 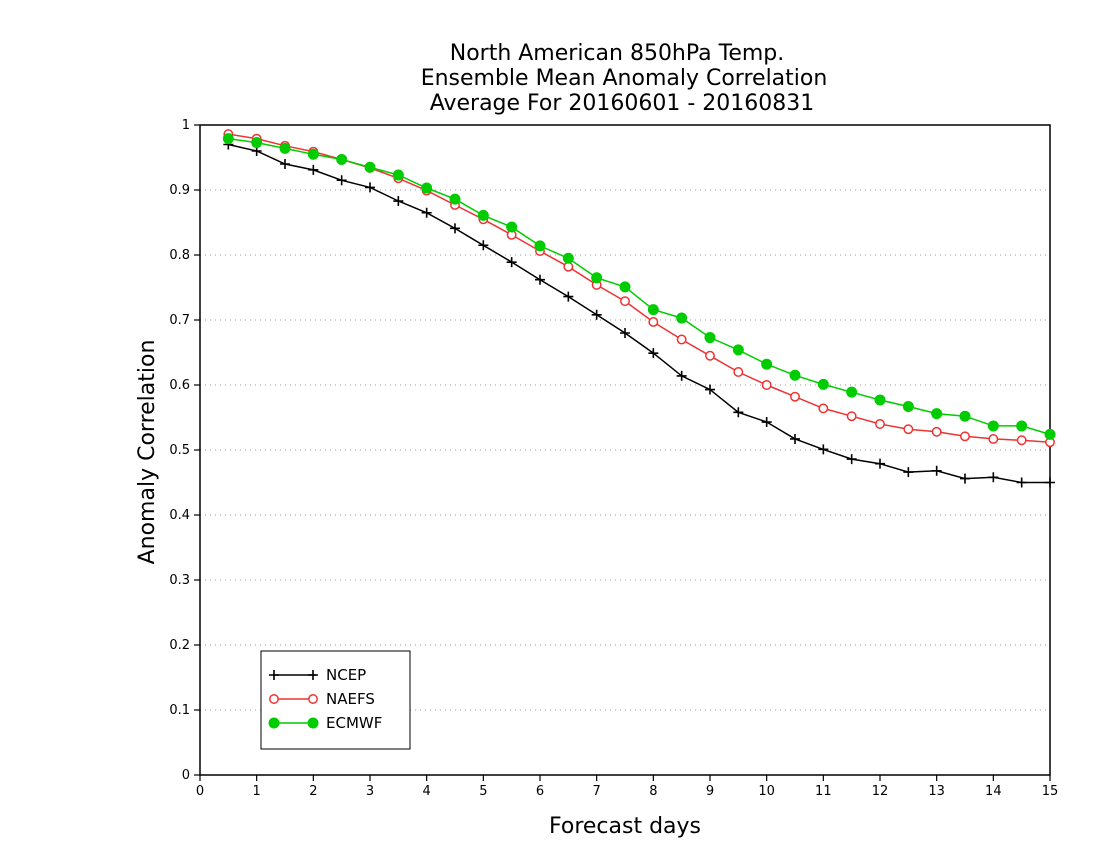 What do you see at coordinates (617, 53) in the screenshot?
I see `title-line-1: North American 850hPa Temp.` at bounding box center [617, 53].